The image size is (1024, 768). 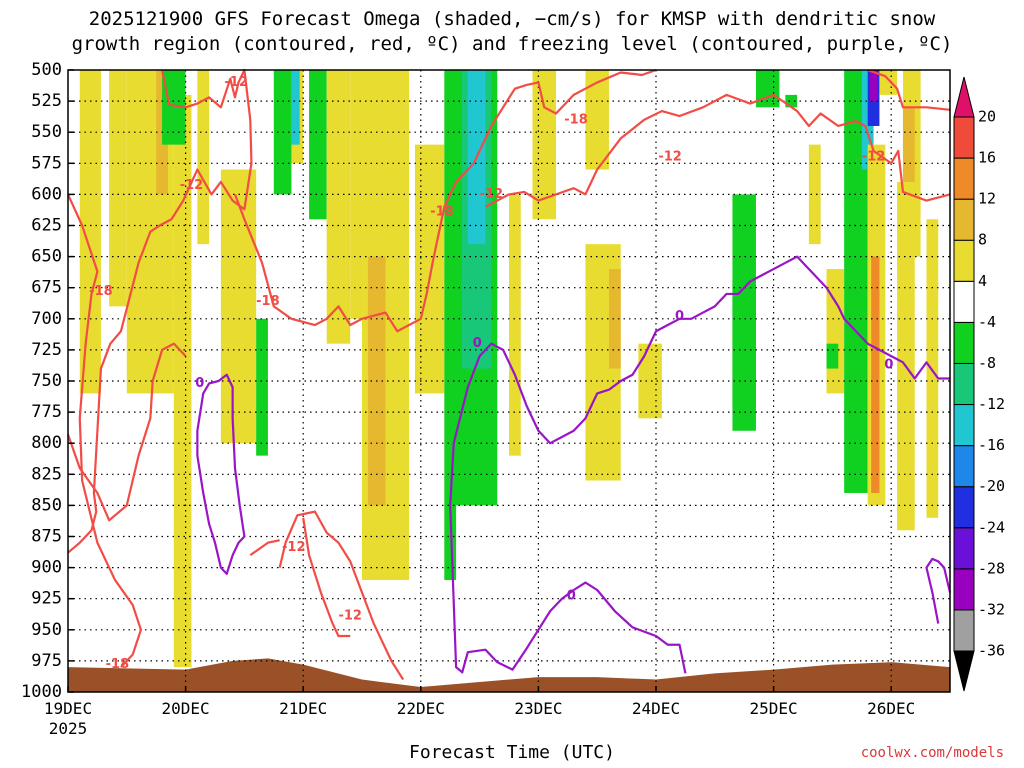 What do you see at coordinates (891, 708) in the screenshot?
I see `x-tick-label: 26DEC` at bounding box center [891, 708].